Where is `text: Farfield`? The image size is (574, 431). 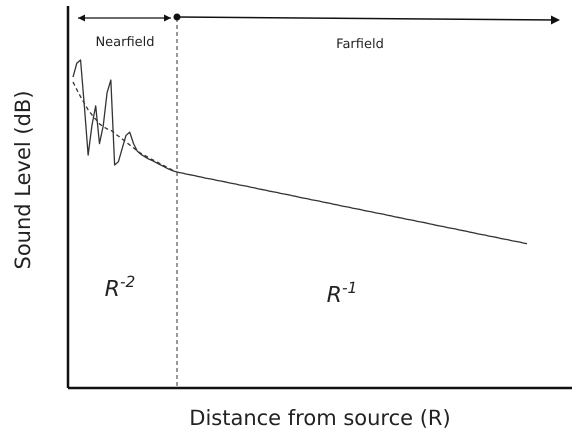 text: Farfield is located at coordinates (360, 44).